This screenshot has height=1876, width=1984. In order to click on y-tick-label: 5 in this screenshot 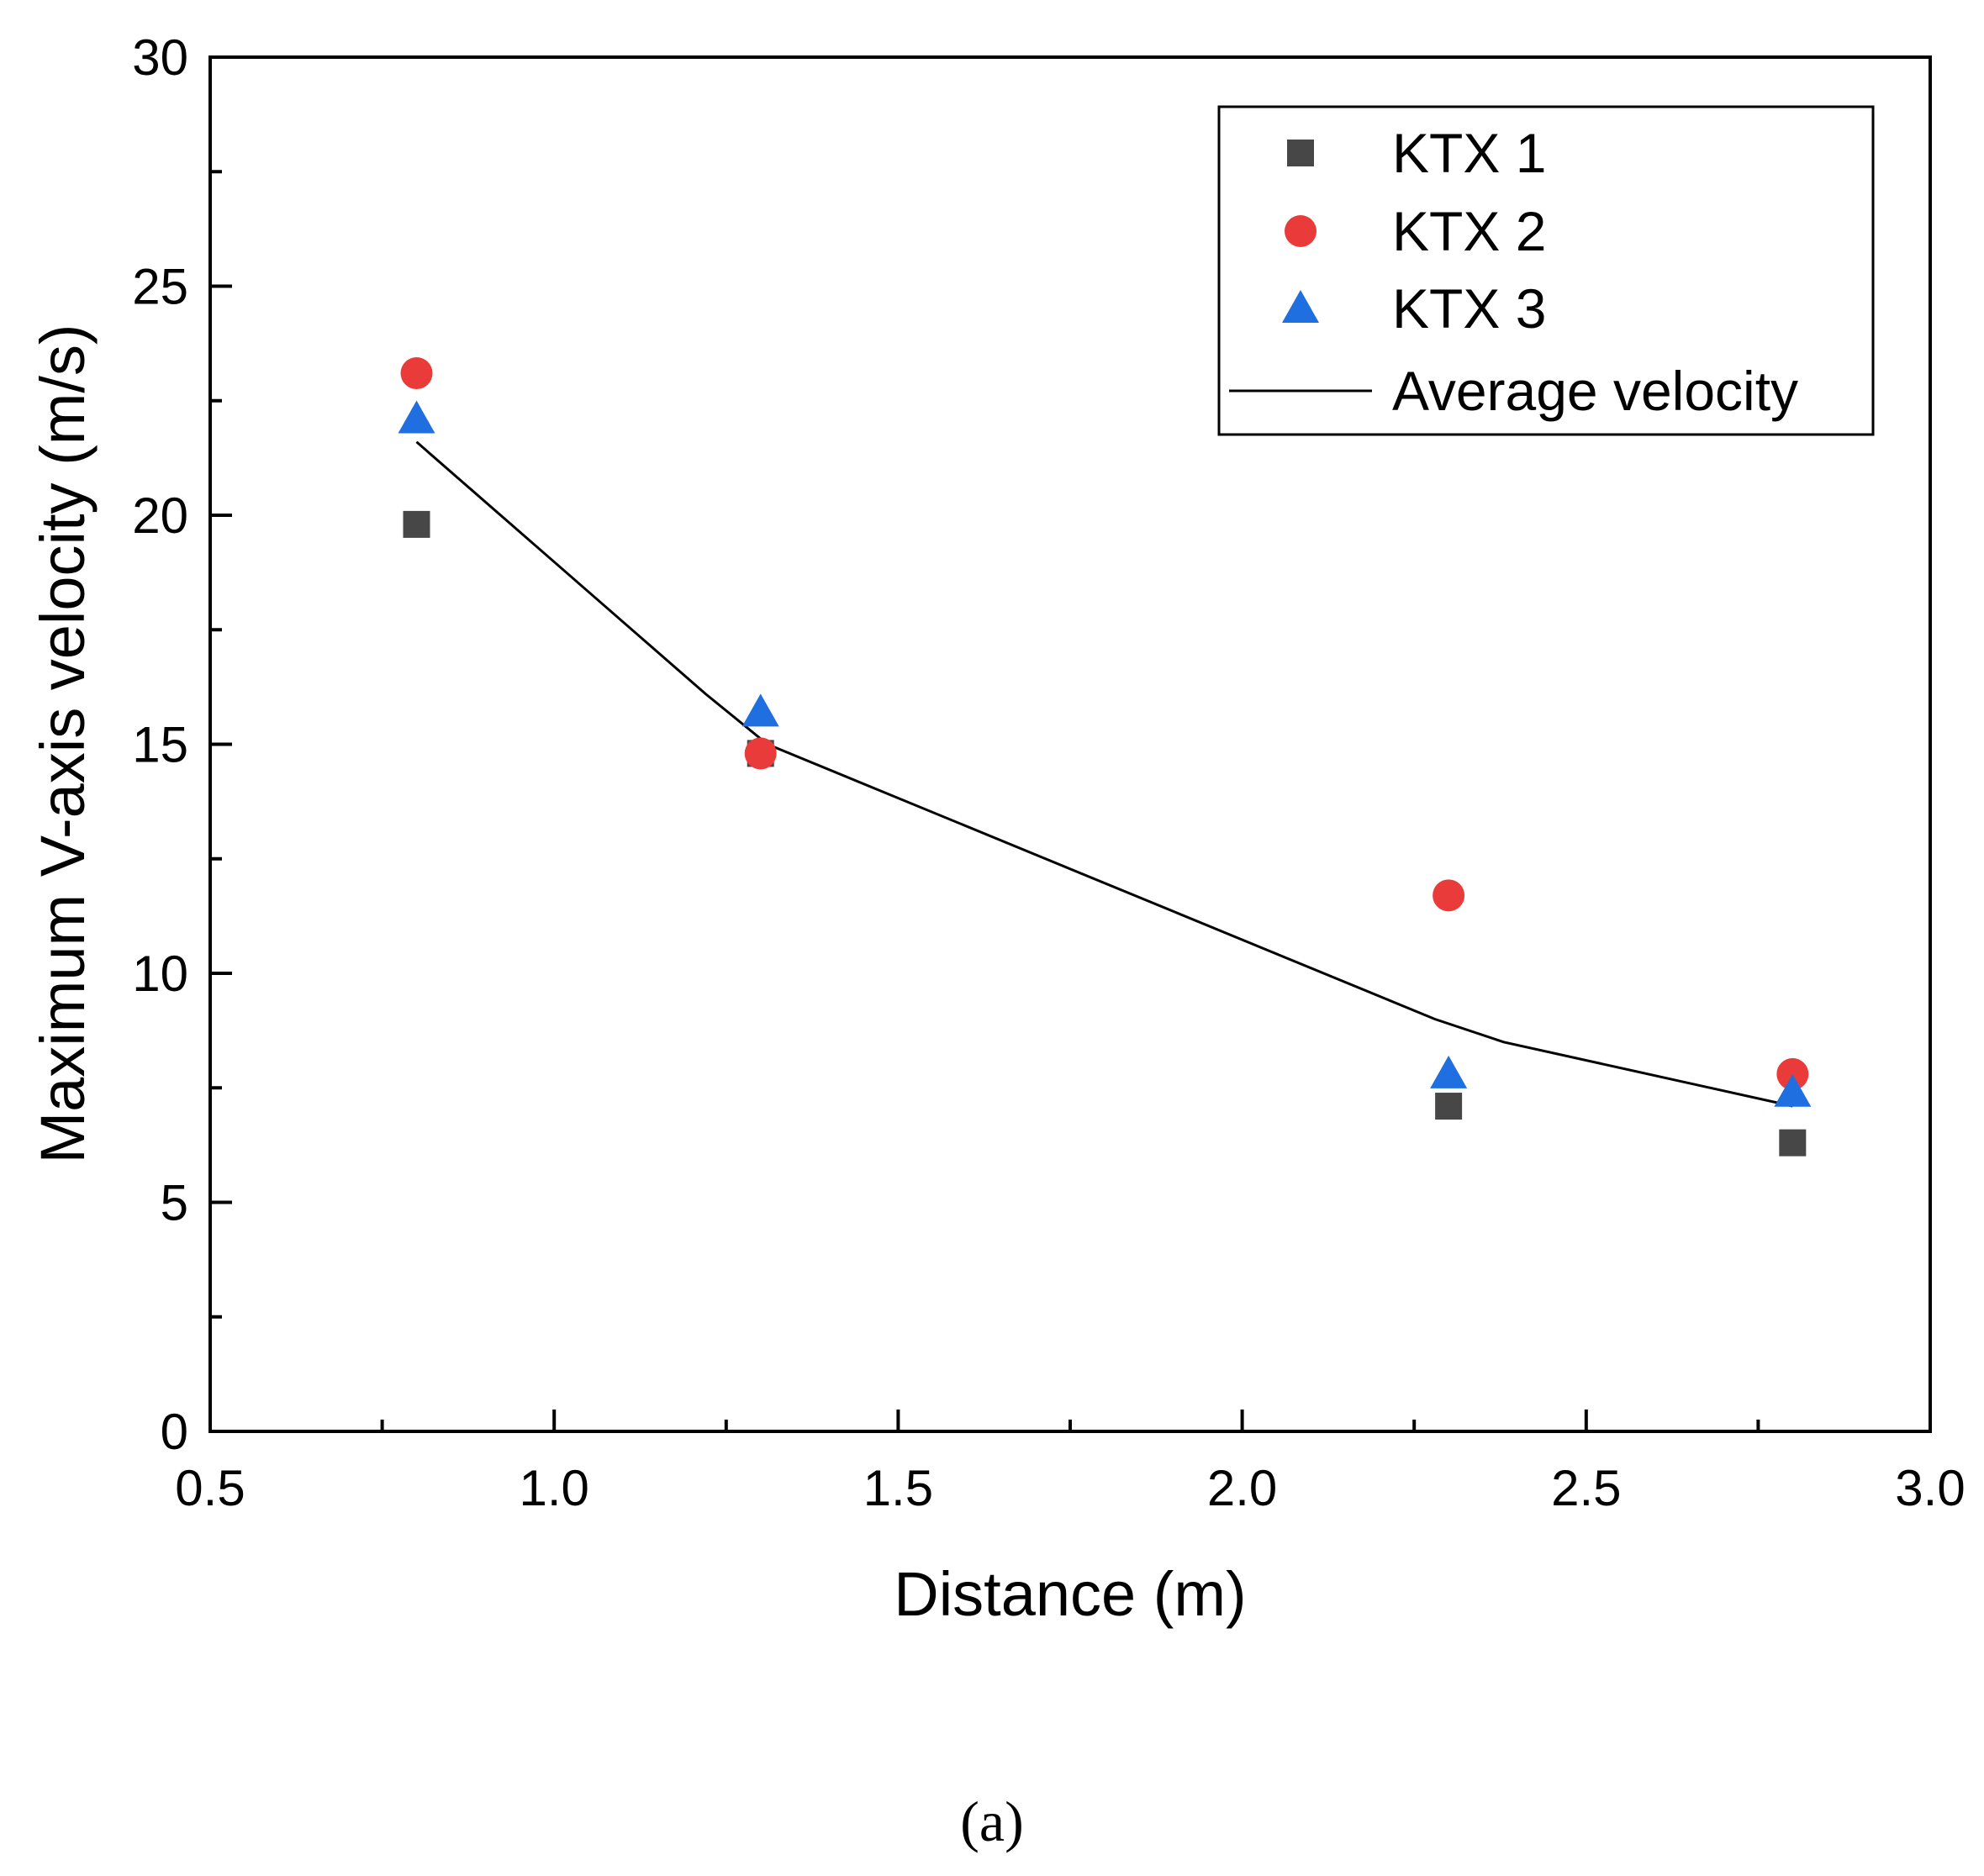, I will do `click(174, 1203)`.